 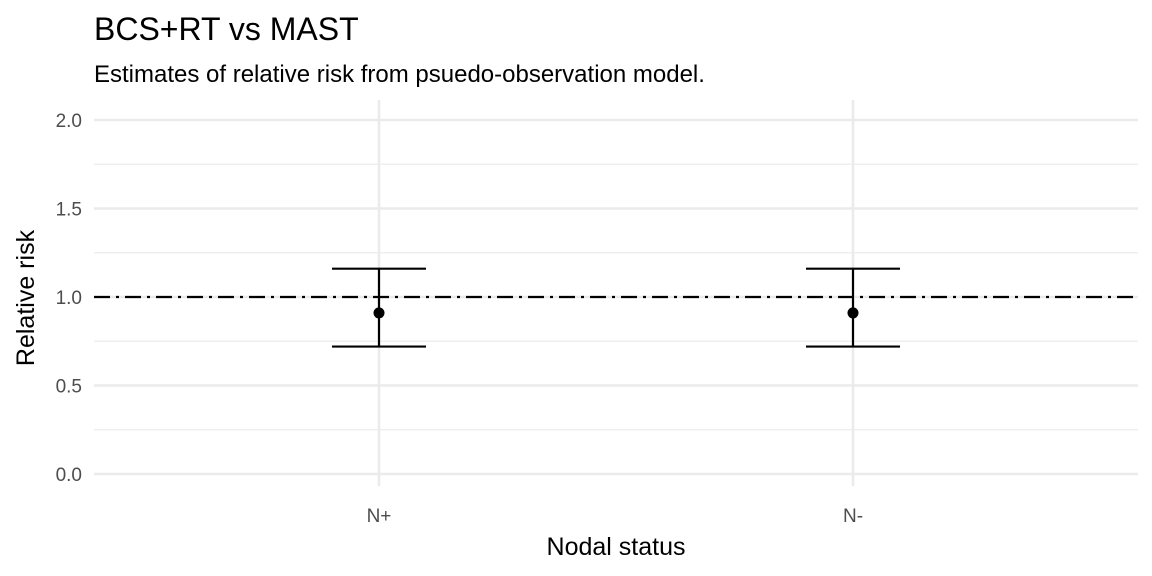 What do you see at coordinates (69, 387) in the screenshot?
I see `y-tick-label: 0.5` at bounding box center [69, 387].